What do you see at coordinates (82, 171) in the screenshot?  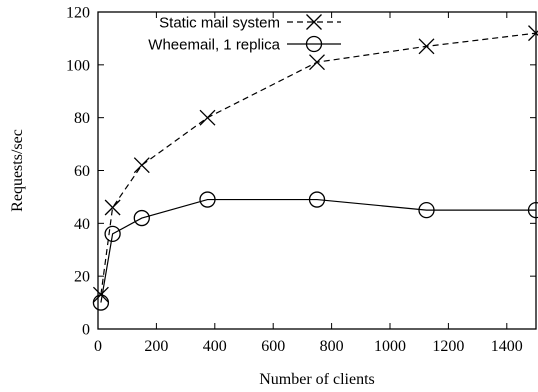 I see `y-tick-label: 60` at bounding box center [82, 171].